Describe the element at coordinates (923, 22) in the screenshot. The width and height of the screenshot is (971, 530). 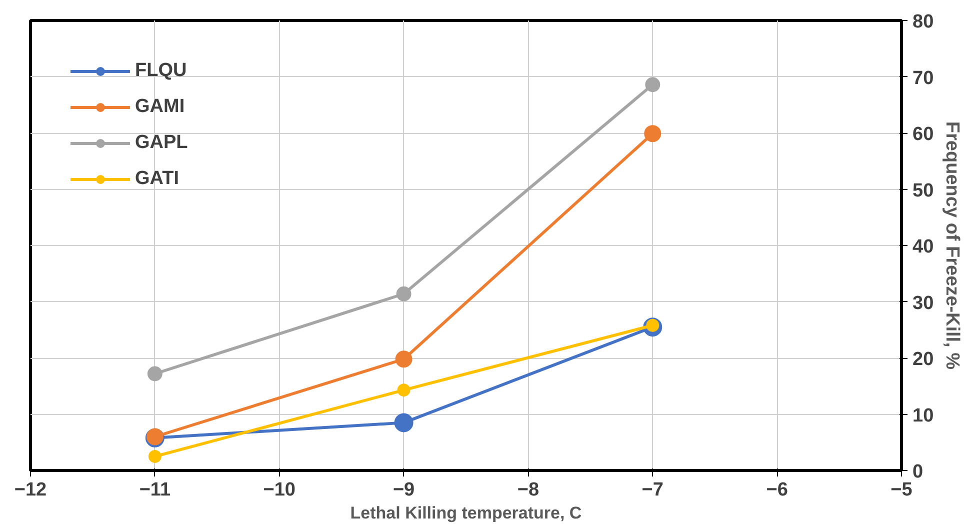
I see `y-tick-label: 80` at that location.